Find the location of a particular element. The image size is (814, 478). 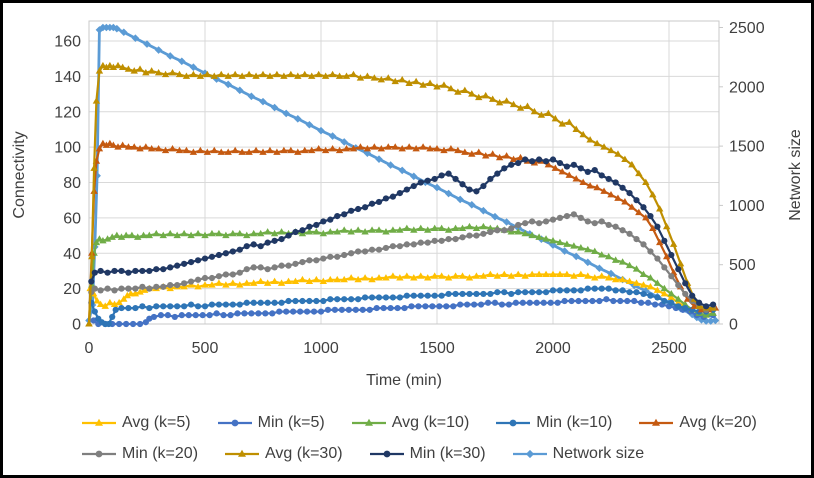

legend-label: Network size is located at coordinates (598, 453).